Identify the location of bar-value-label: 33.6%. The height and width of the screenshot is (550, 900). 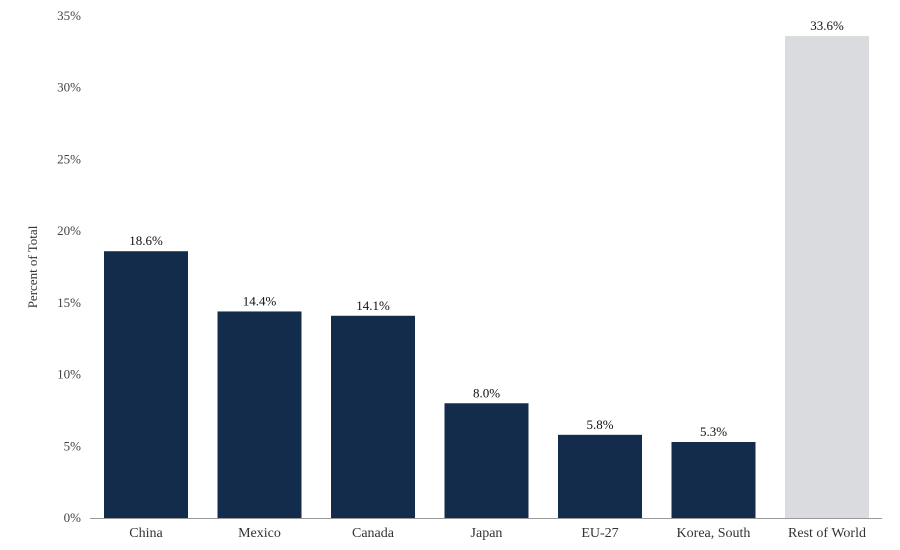
(827, 25).